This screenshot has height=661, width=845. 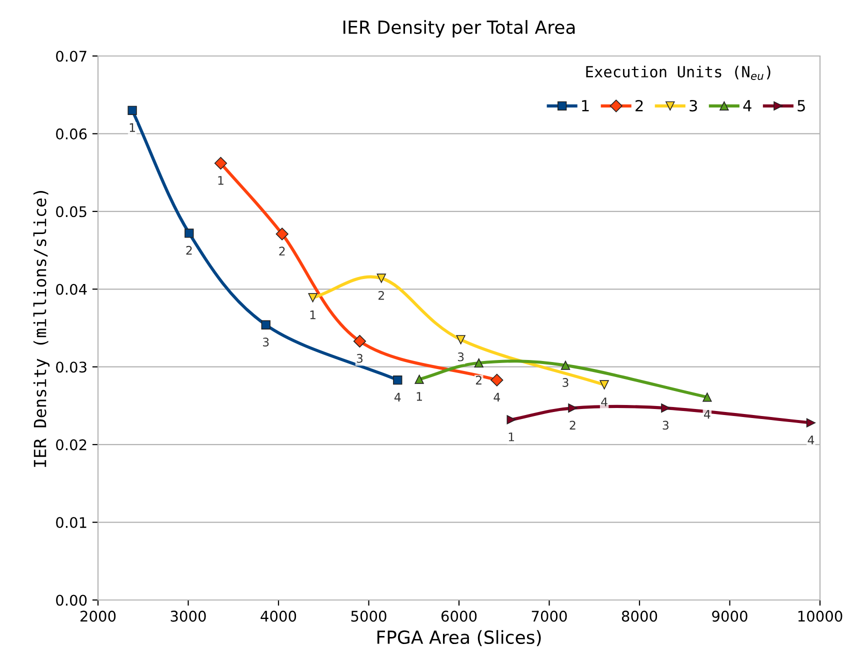 I want to click on legend-label: 3, so click(x=693, y=106).